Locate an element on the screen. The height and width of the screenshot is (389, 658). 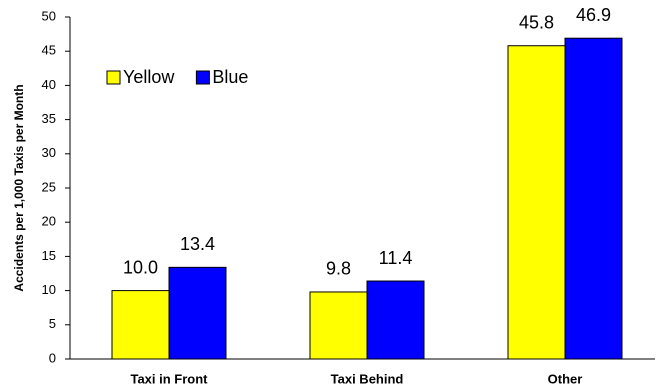
y-tick-label: 45 is located at coordinates (49, 50).